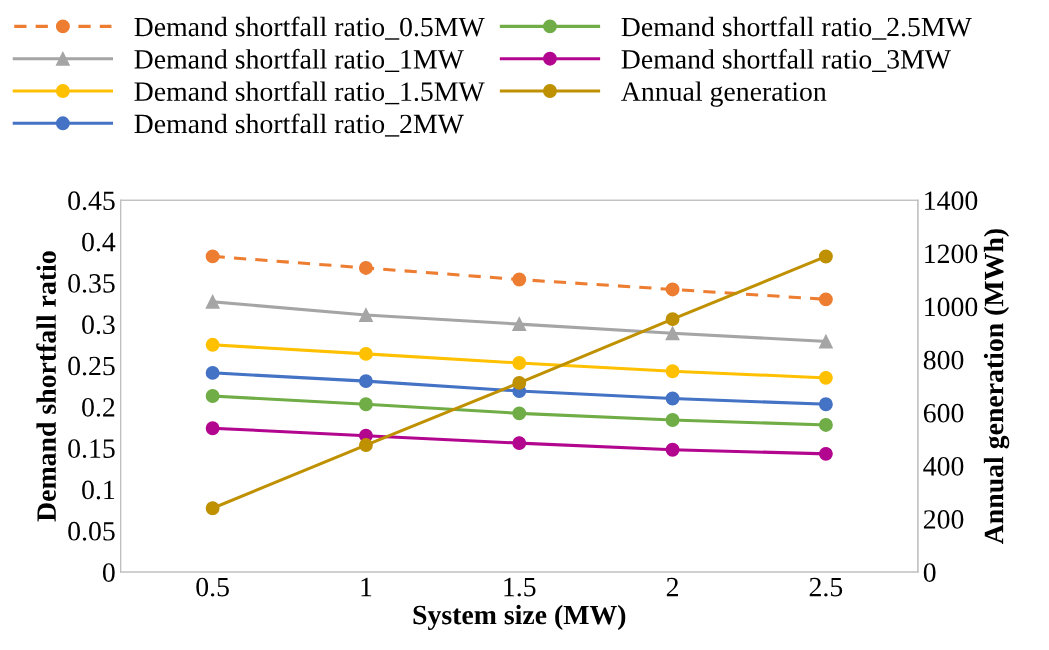 This screenshot has width=1049, height=650. I want to click on y-tick-label: 0.25, so click(91, 366).